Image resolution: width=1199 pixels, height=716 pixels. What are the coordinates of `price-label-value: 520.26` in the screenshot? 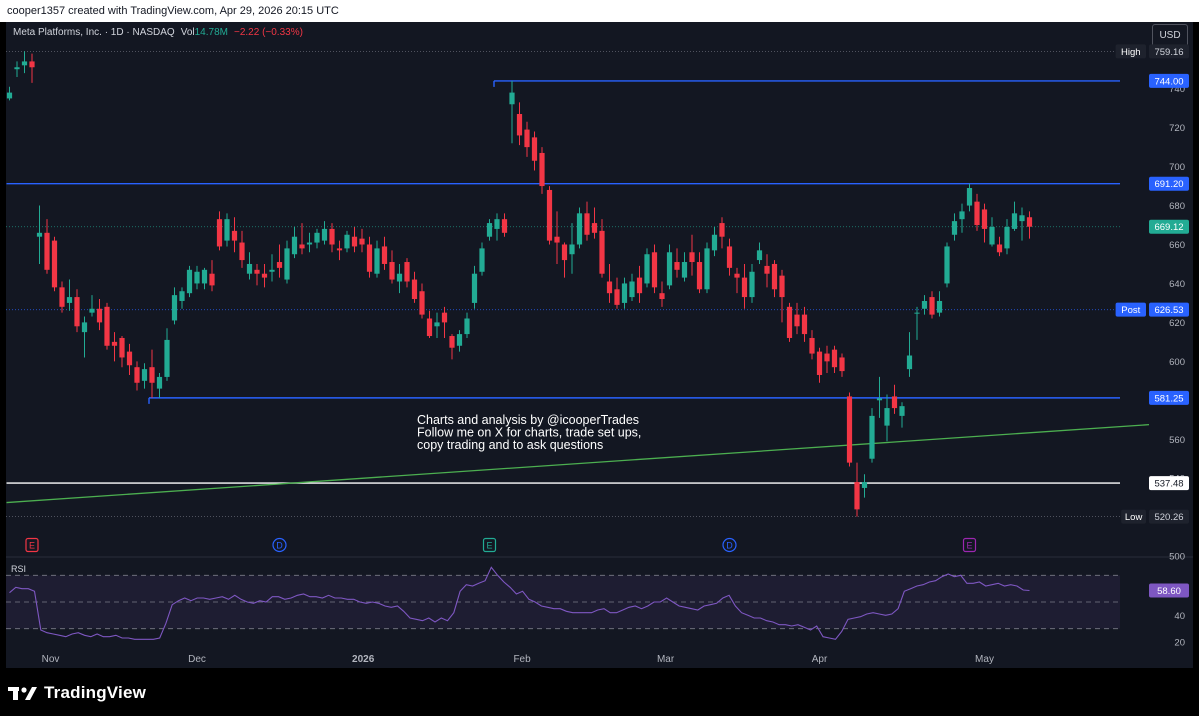 It's located at (1168, 517).